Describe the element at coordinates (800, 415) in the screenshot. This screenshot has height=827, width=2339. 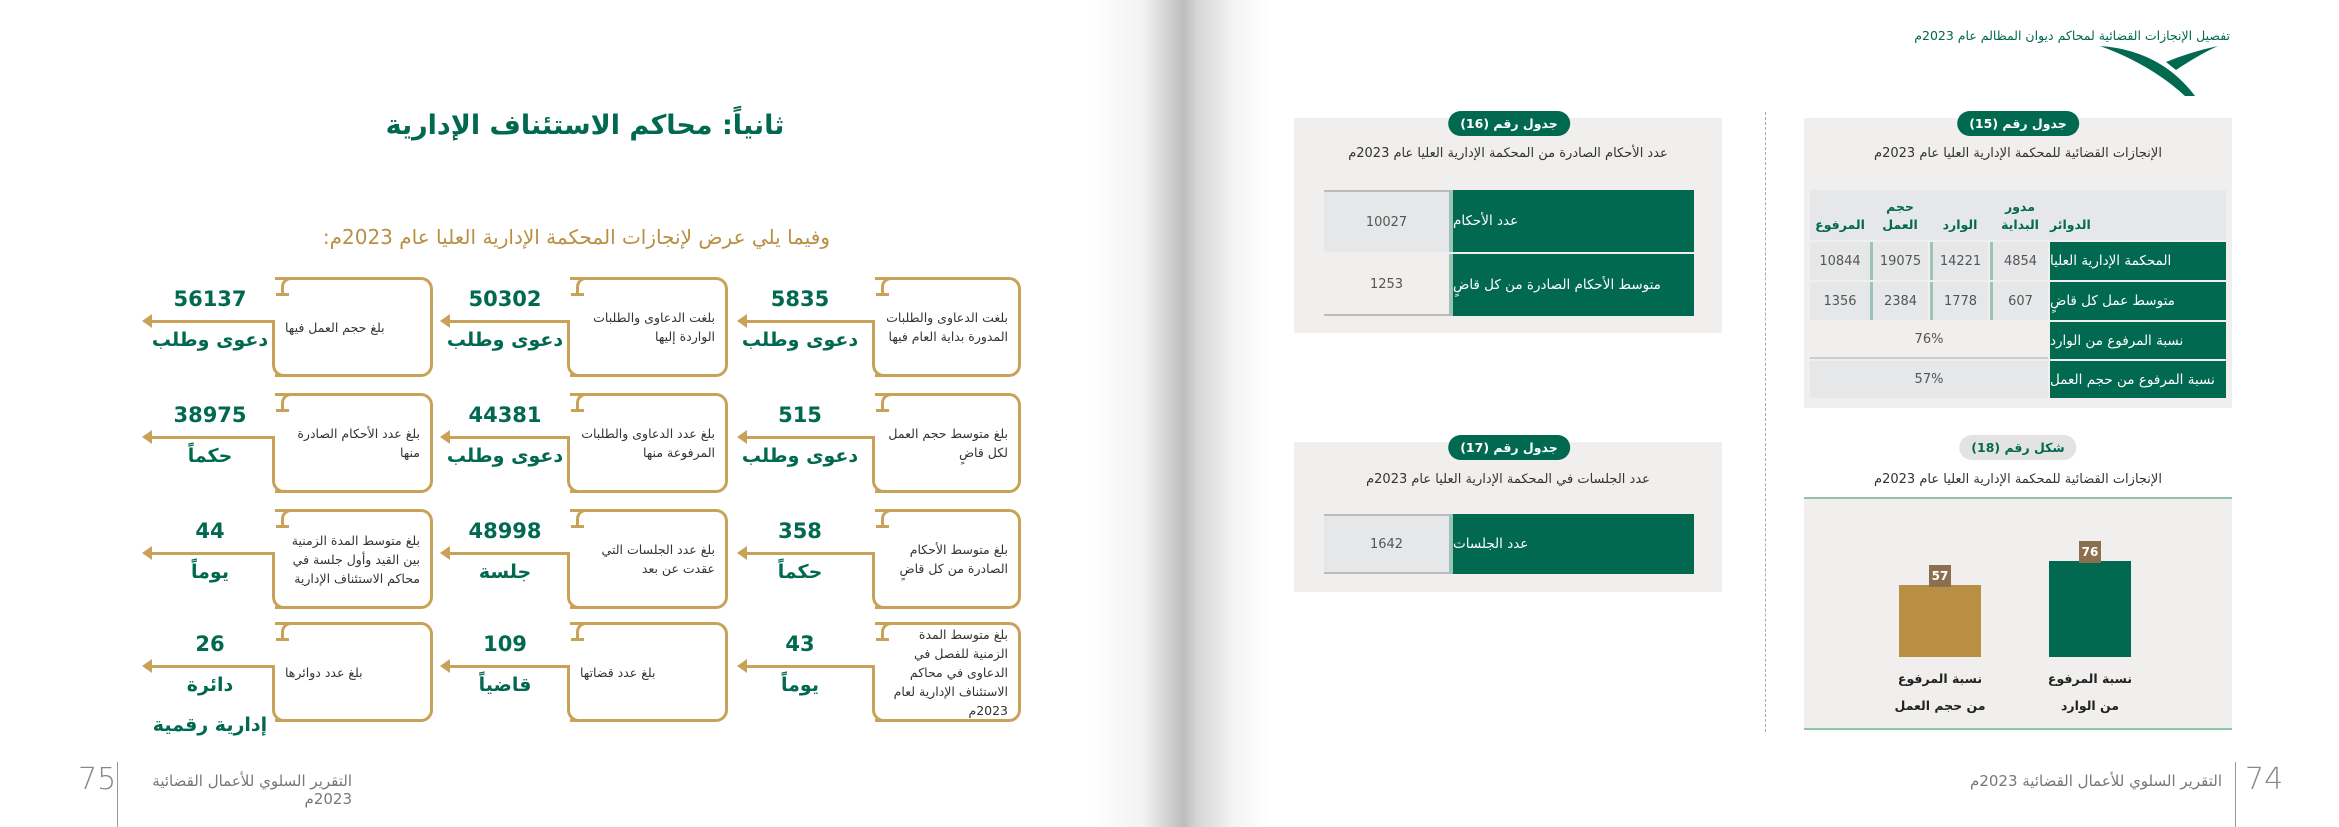
I see `stat-value: 515` at that location.